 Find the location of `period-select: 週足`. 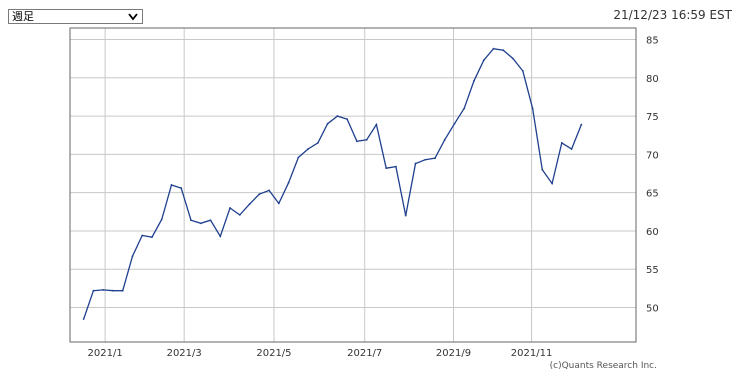

period-select: 週足 is located at coordinates (75, 16).